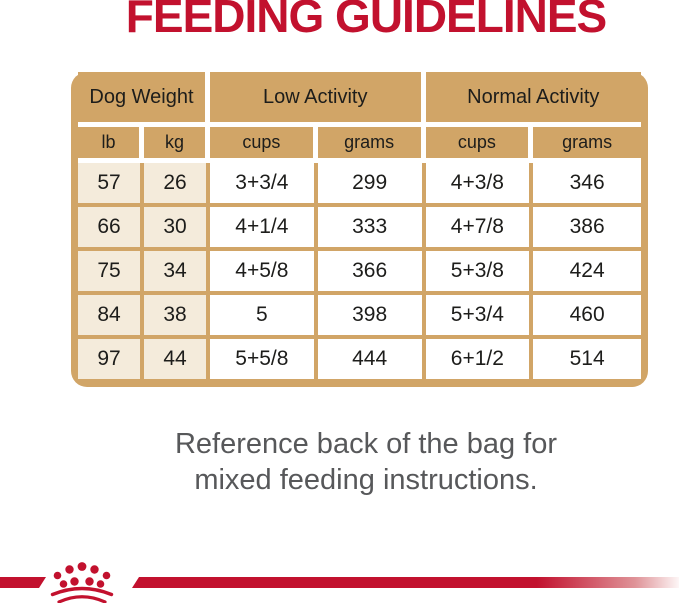 The height and width of the screenshot is (603, 679). I want to click on table-cell: 38, so click(177, 317).